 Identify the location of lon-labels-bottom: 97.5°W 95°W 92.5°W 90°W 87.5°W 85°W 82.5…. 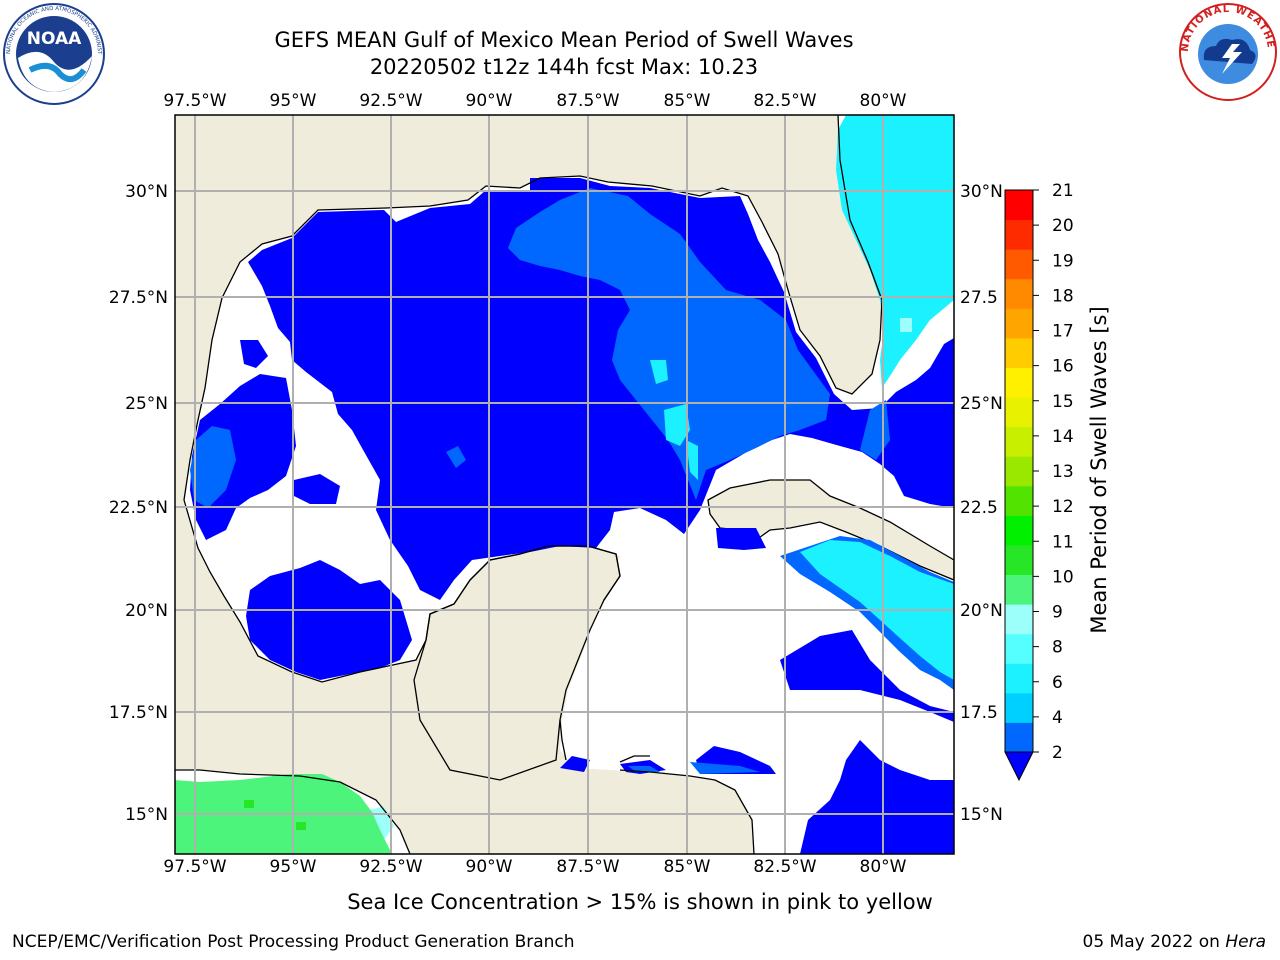
(534, 867).